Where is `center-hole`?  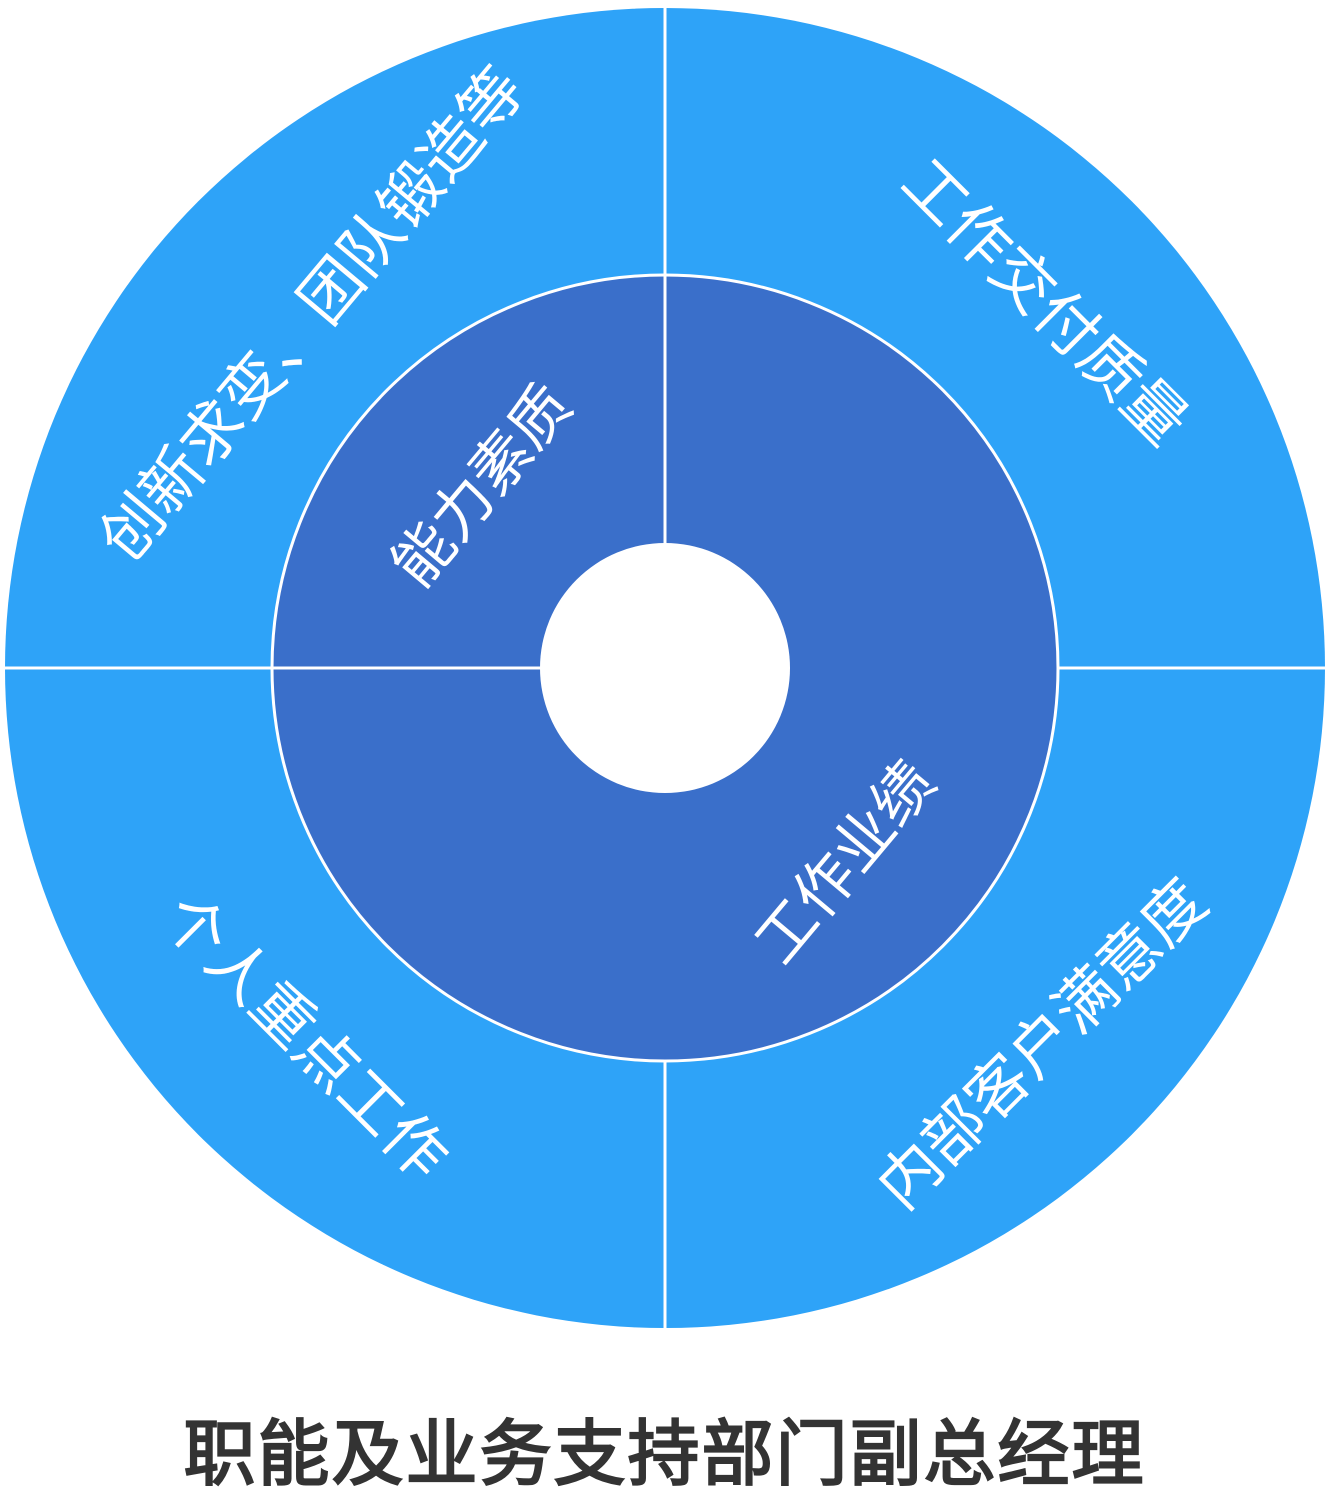
center-hole is located at coordinates (665, 668).